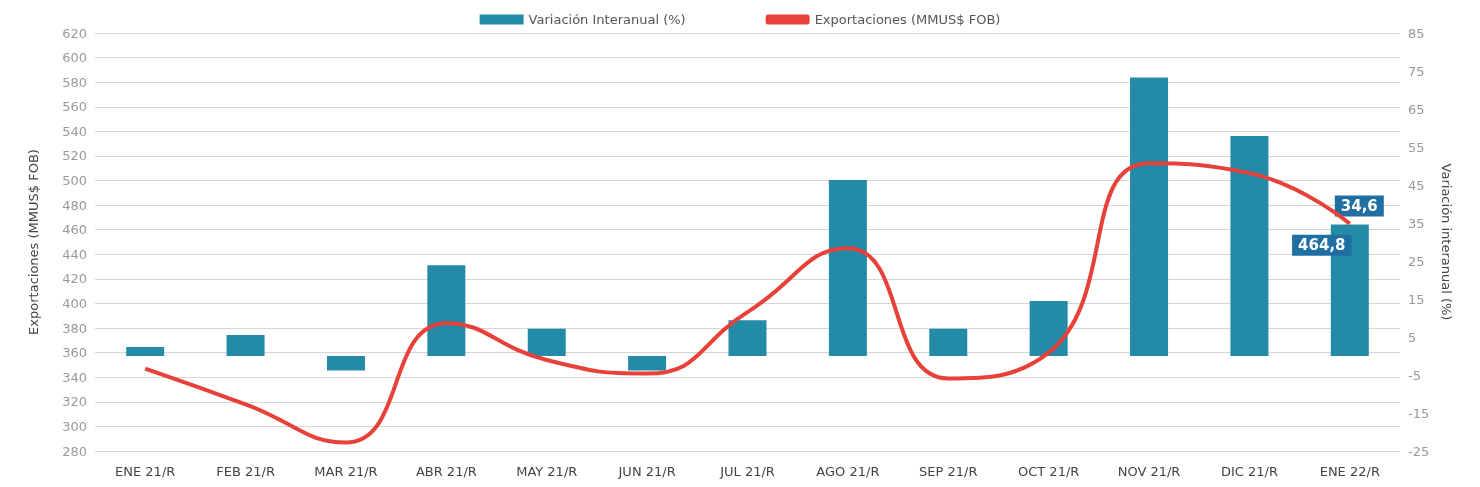 This screenshot has width=1480, height=487. What do you see at coordinates (1359, 206) in the screenshot?
I see `data-label: 34,6` at bounding box center [1359, 206].